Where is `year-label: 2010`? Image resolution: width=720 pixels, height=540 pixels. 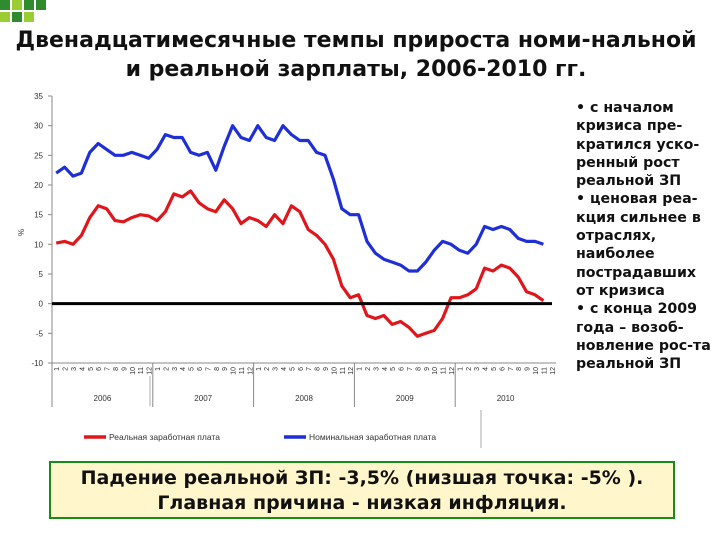
year-label: 2010 is located at coordinates (506, 398).